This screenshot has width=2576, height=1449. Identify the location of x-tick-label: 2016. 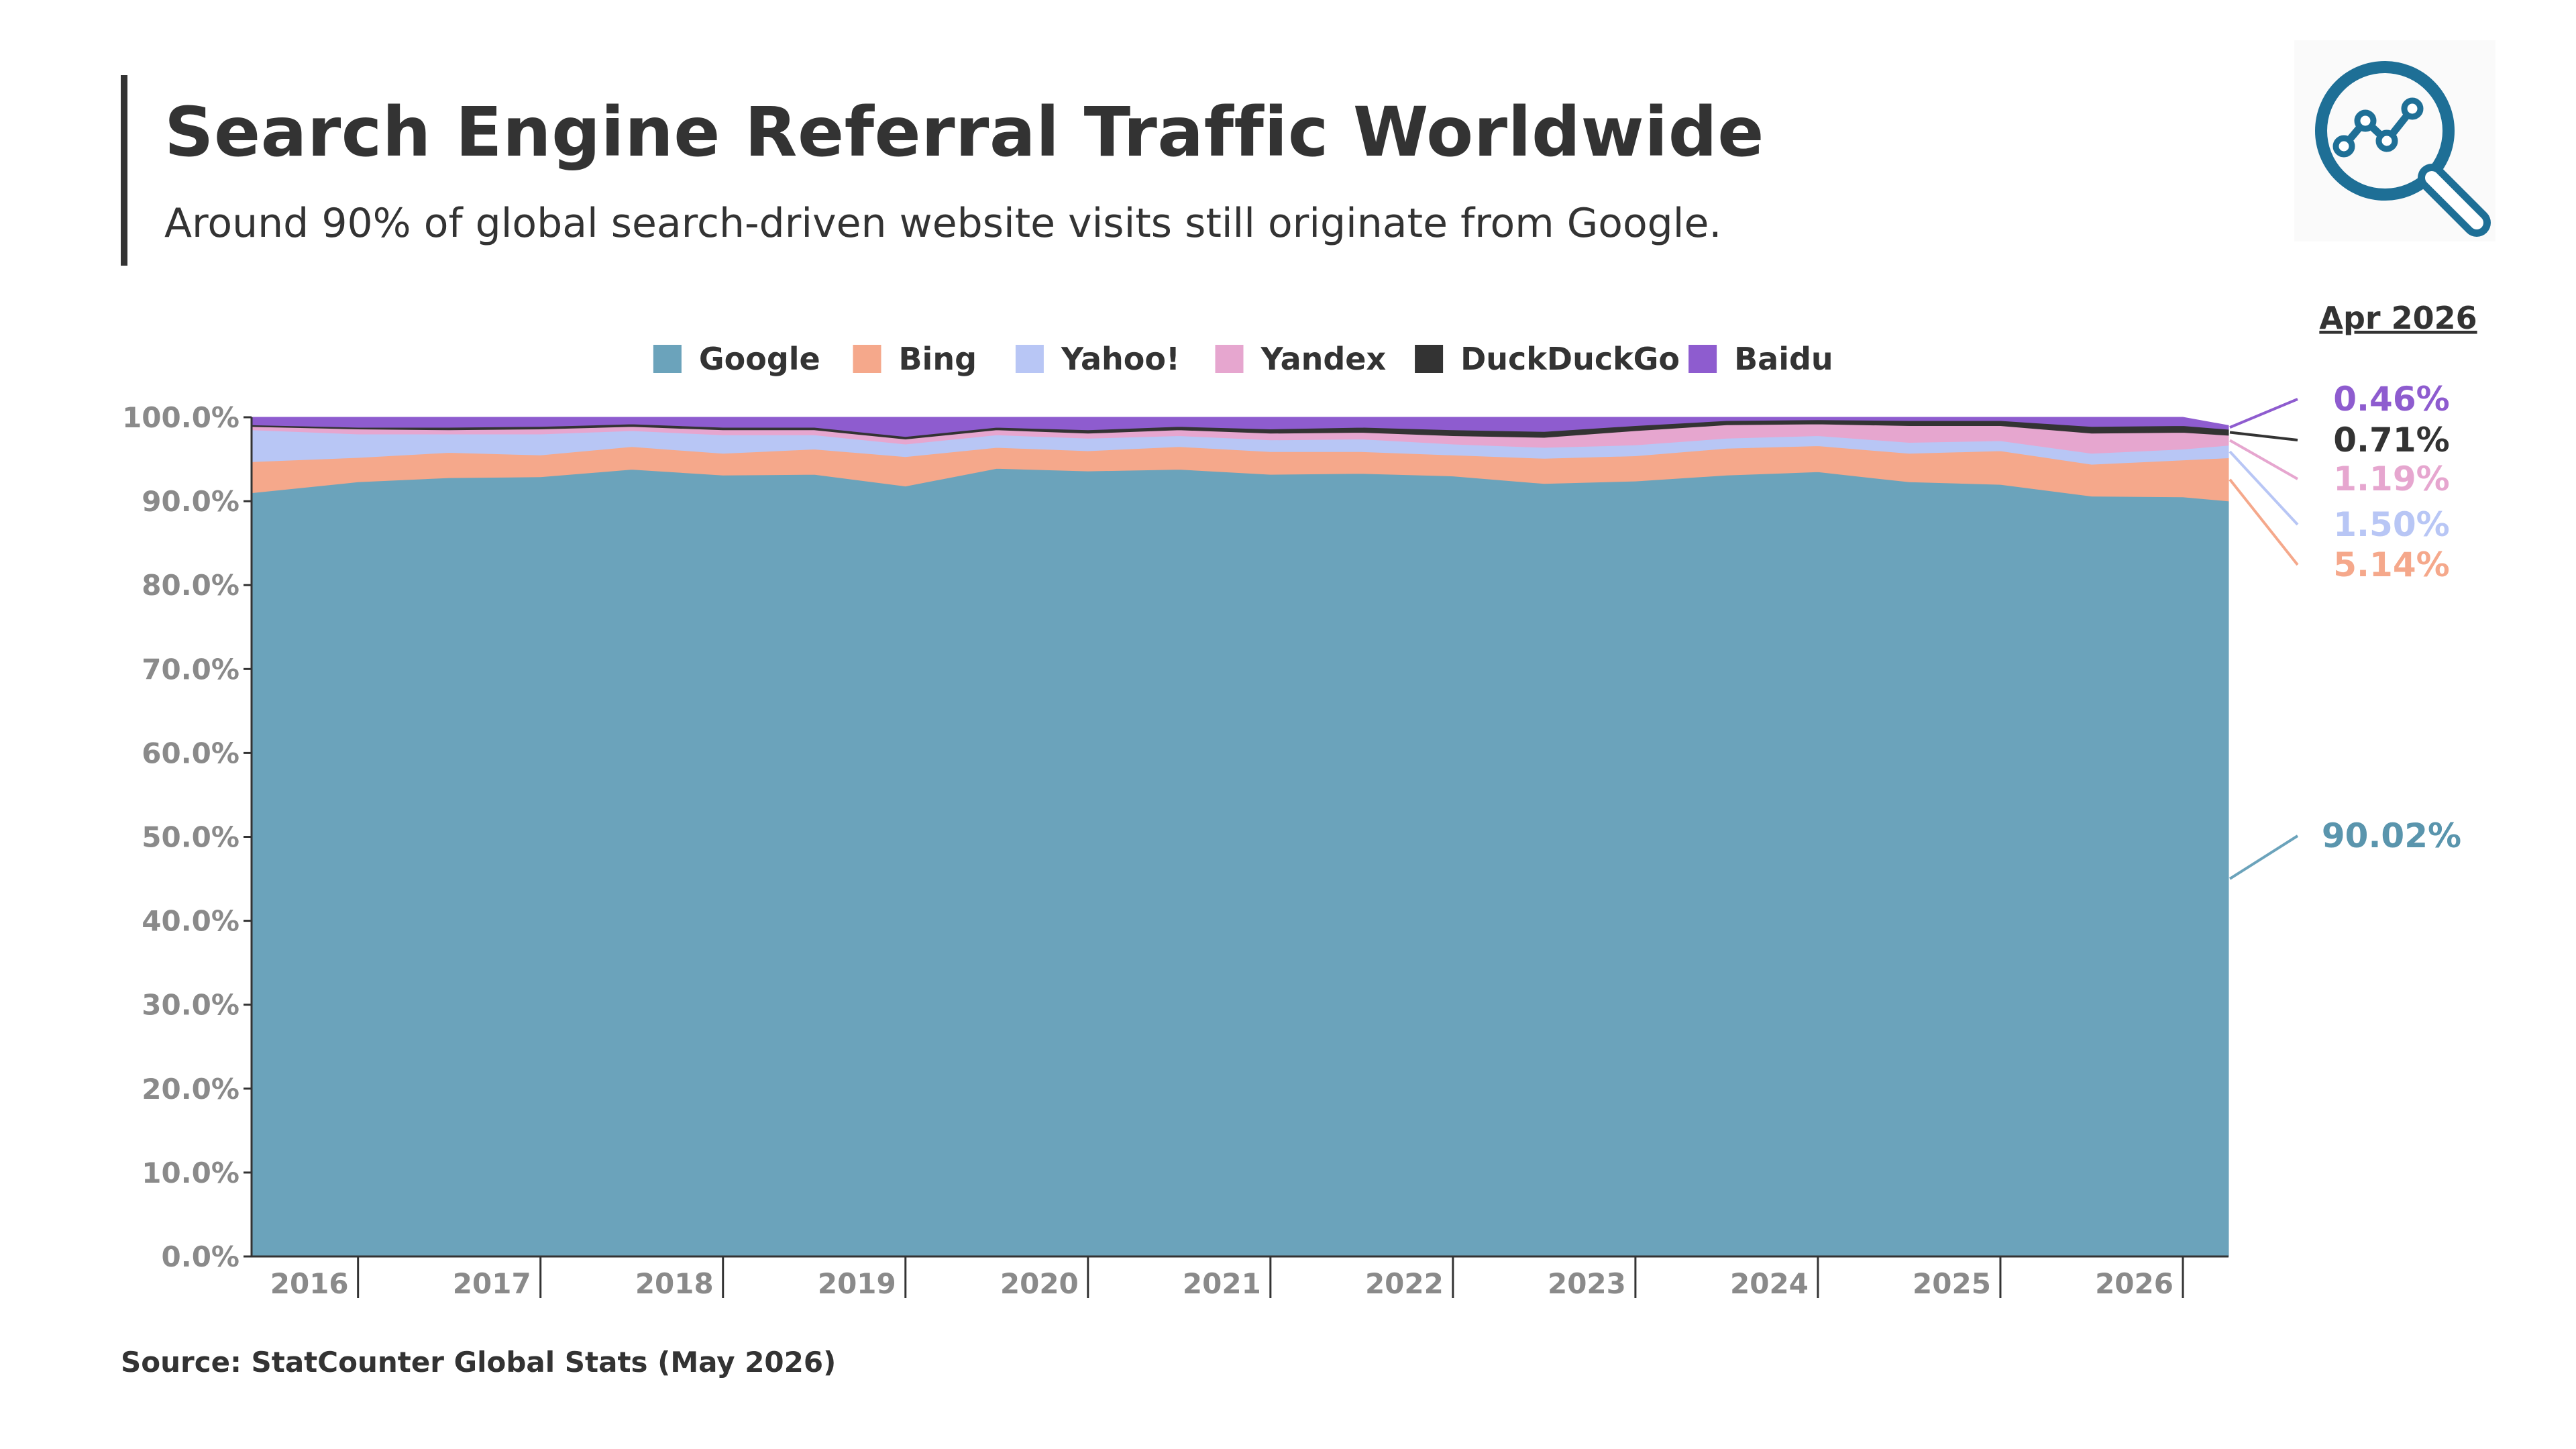
(309, 1283).